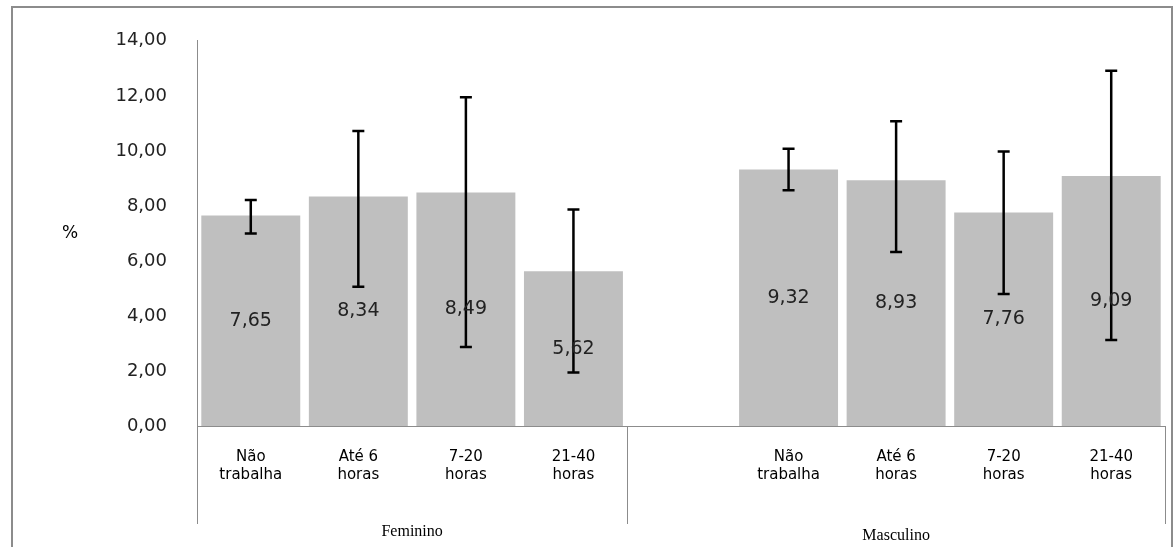  What do you see at coordinates (141, 149) in the screenshot?
I see `y-tick-label: 10,00` at bounding box center [141, 149].